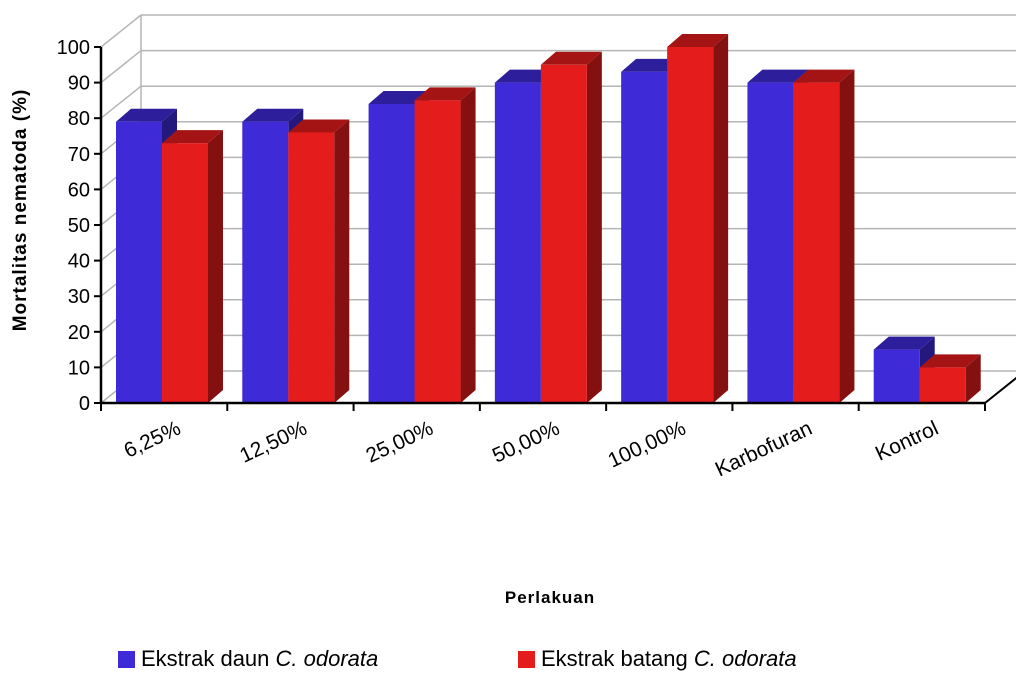  I want to click on legend-item-daun: Ekstrak daun C. odorata, so click(248, 659).